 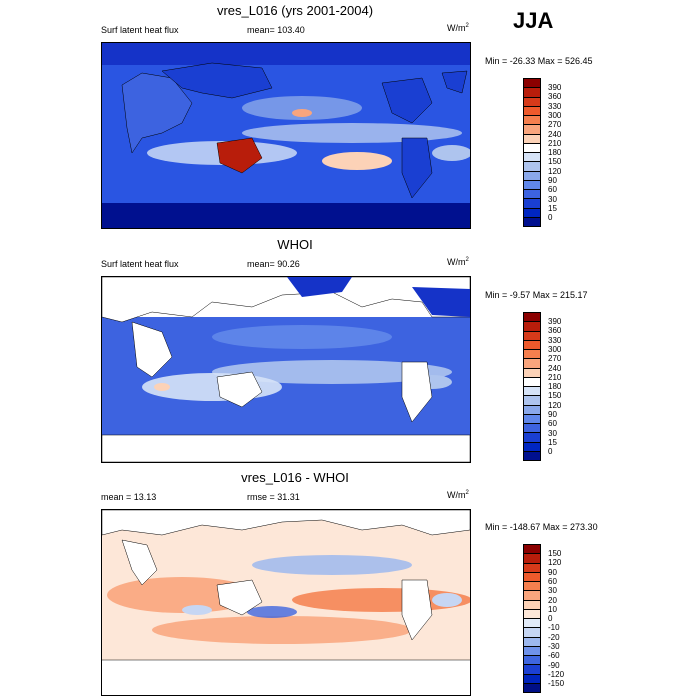 What do you see at coordinates (552, 199) in the screenshot?
I see `panel-1-tick: 30` at bounding box center [552, 199].